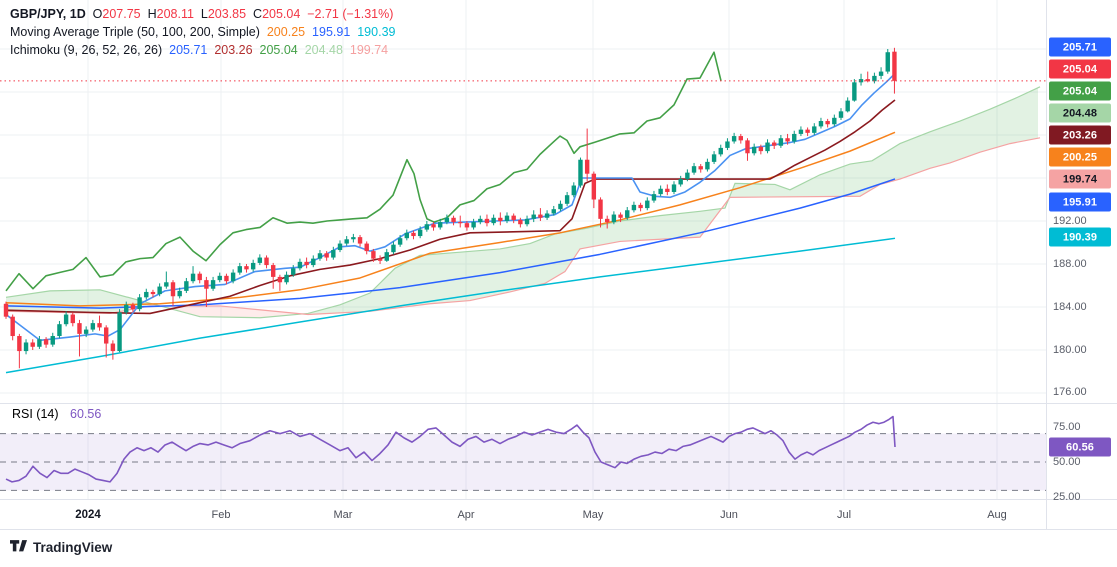 Image resolution: width=1117 pixels, height=567 pixels. I want to click on price-badge: 200.25, so click(1080, 157).